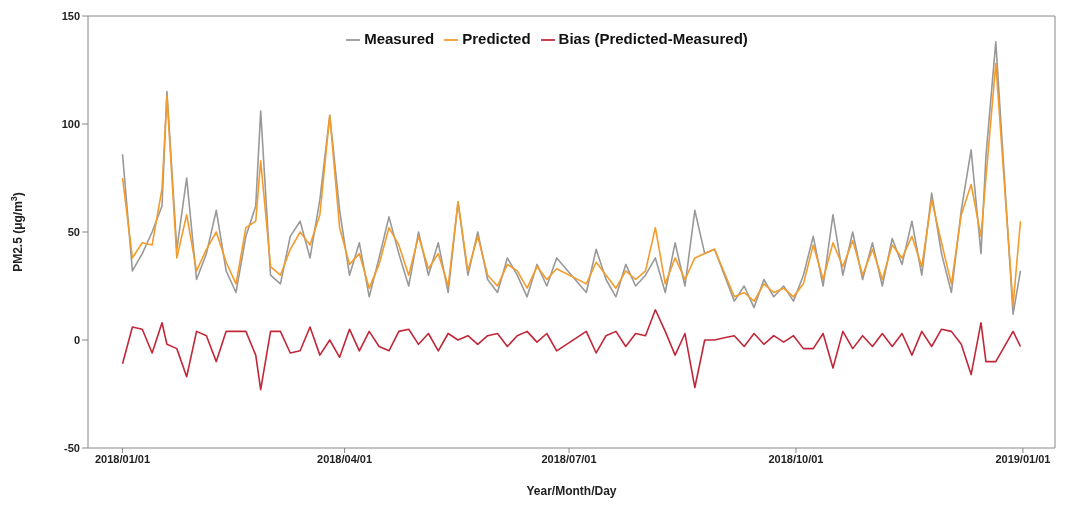 The height and width of the screenshot is (517, 1074). I want to click on y-tick-label: 150, so click(70, 15).